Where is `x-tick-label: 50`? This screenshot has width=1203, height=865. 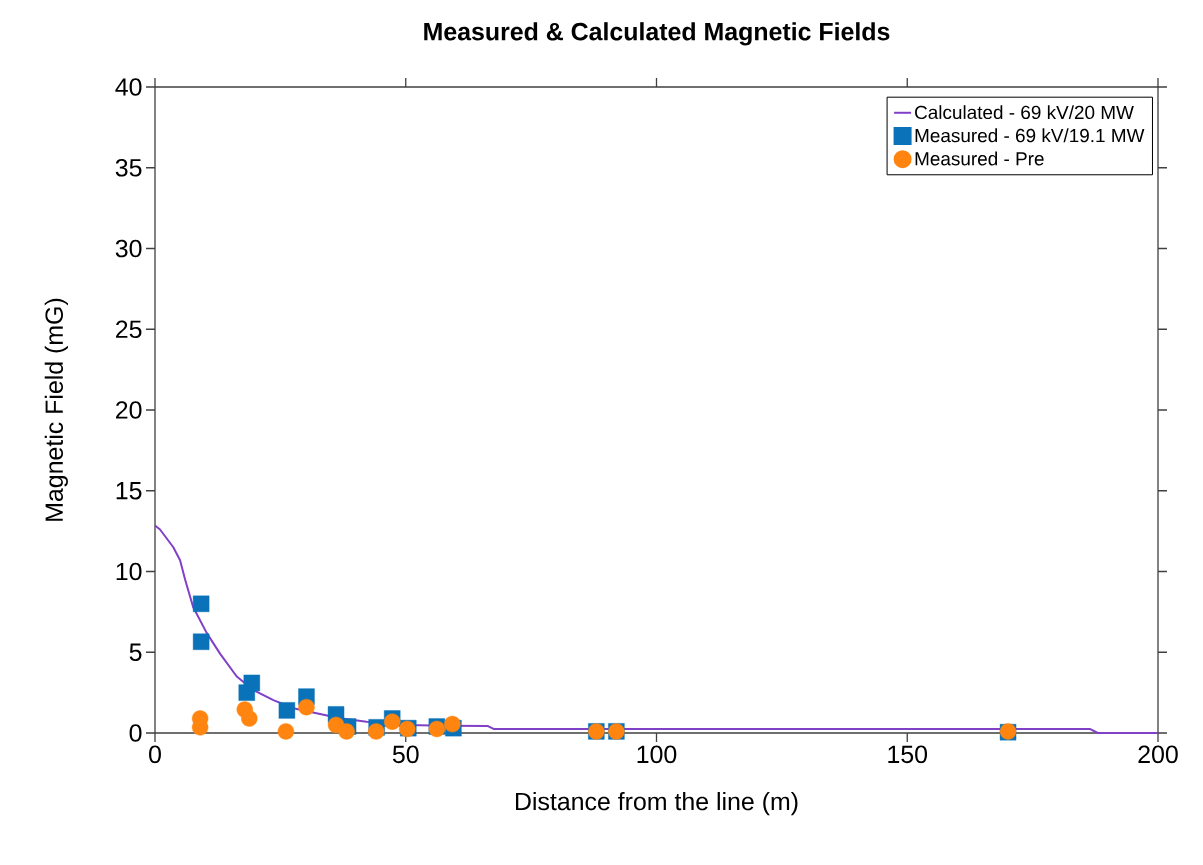 x-tick-label: 50 is located at coordinates (405, 754).